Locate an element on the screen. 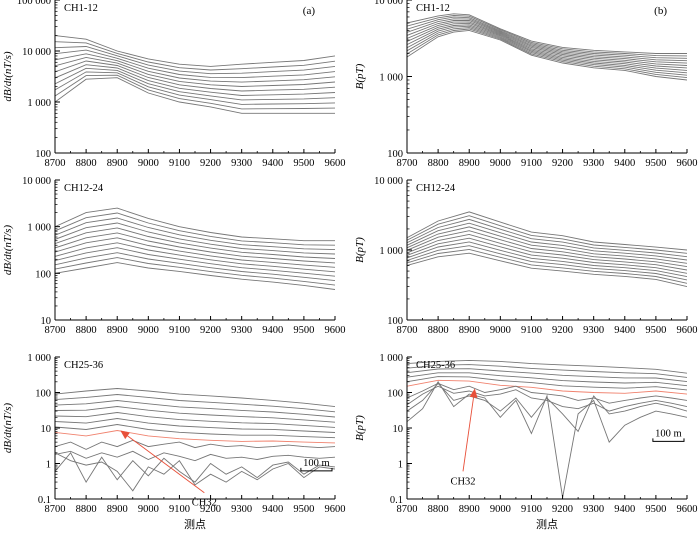 The width and height of the screenshot is (700, 534). x-tick-label: 8900 is located at coordinates (469, 509).